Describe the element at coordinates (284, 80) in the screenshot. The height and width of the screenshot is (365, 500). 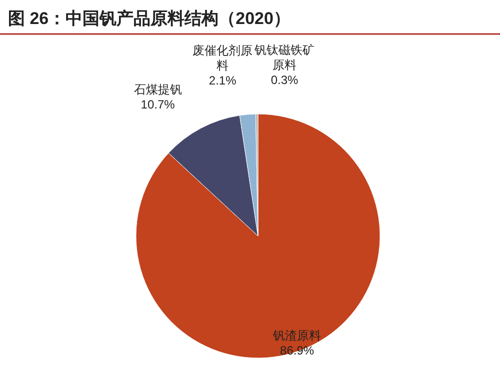
I see `data-label: 0.3%` at that location.